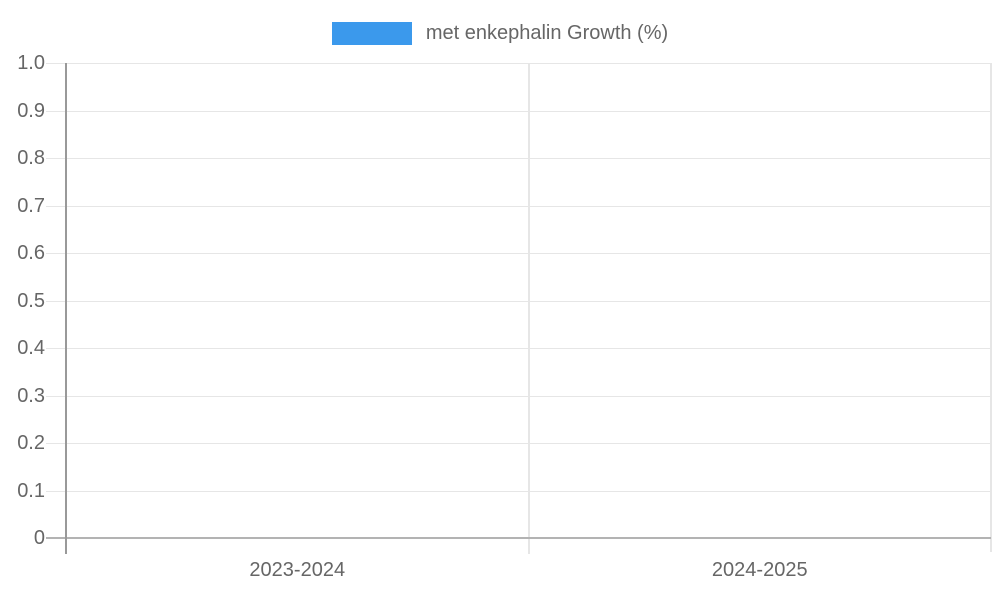 The width and height of the screenshot is (1000, 600). I want to click on legend-swatch-icon, so click(371, 33).